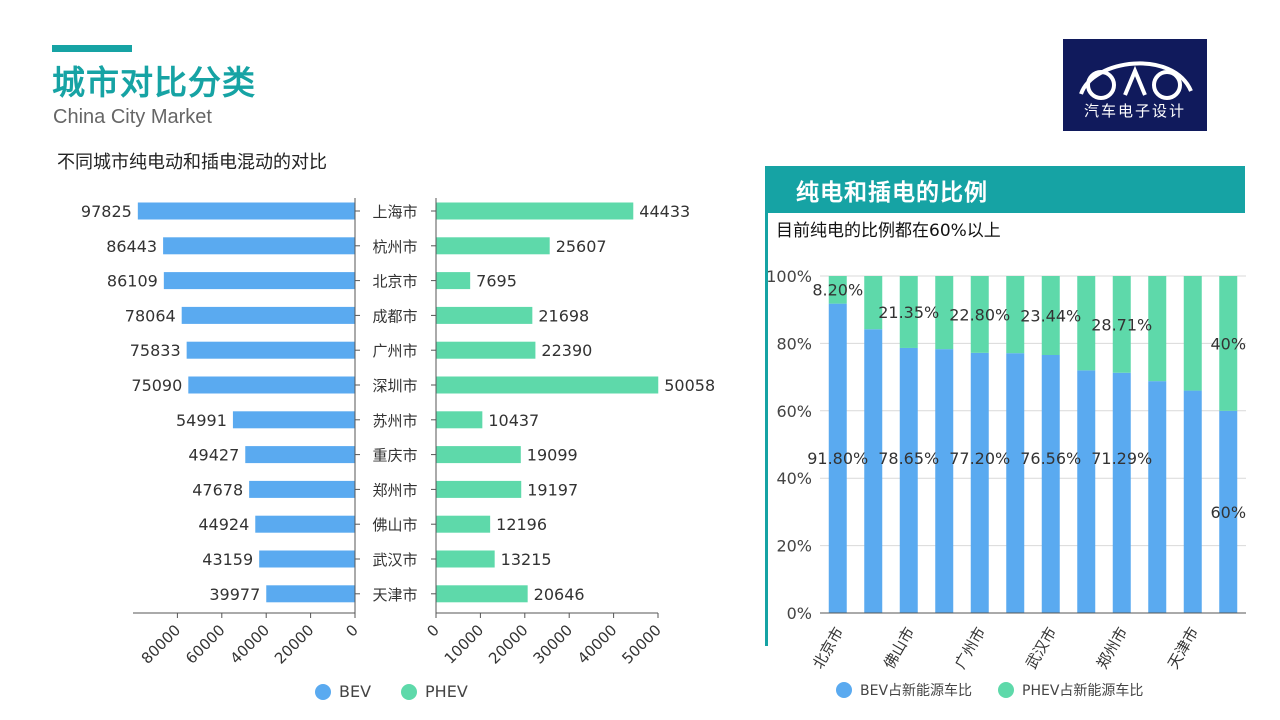  What do you see at coordinates (409, 691) in the screenshot?
I see `phev-legend-swatch` at bounding box center [409, 691].